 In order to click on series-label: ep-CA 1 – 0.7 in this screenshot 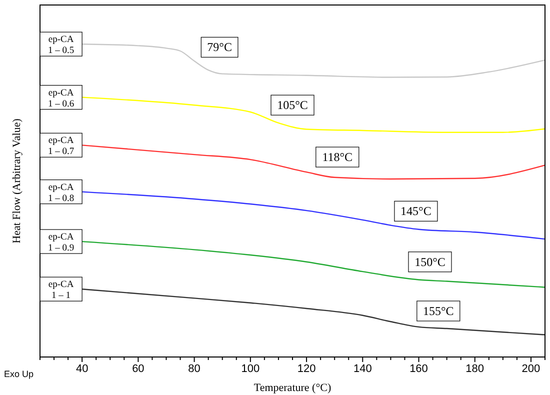, I will do `click(61, 147)`.